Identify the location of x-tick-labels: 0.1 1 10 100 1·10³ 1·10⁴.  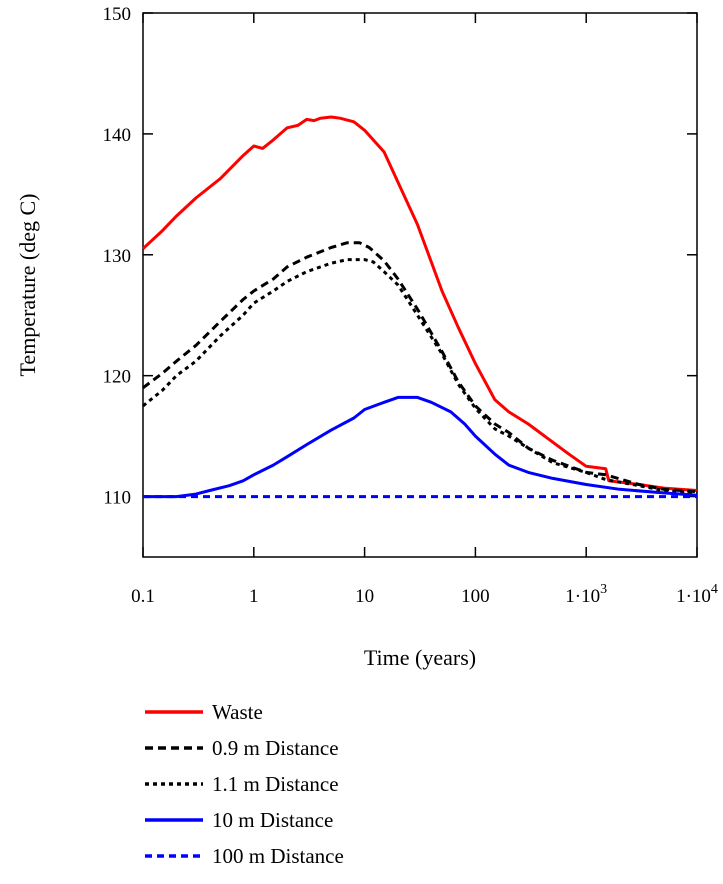
(424, 594).